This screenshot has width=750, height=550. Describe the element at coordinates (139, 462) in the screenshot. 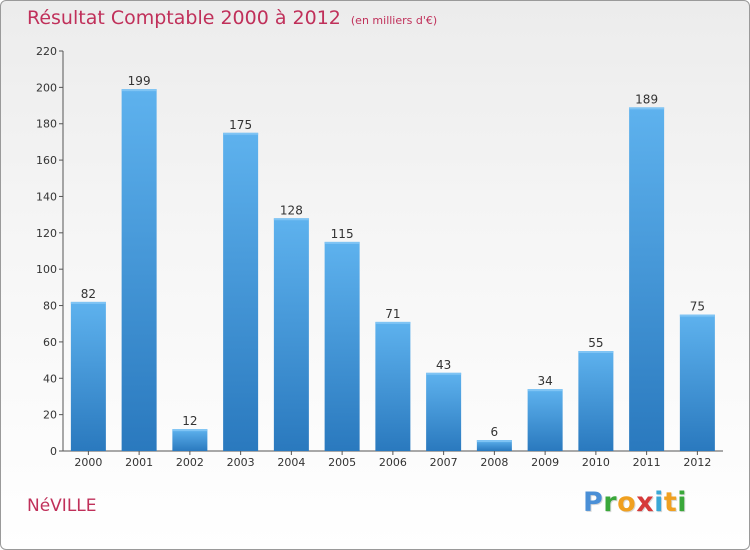

I see `x-tick-label: 2001` at that location.